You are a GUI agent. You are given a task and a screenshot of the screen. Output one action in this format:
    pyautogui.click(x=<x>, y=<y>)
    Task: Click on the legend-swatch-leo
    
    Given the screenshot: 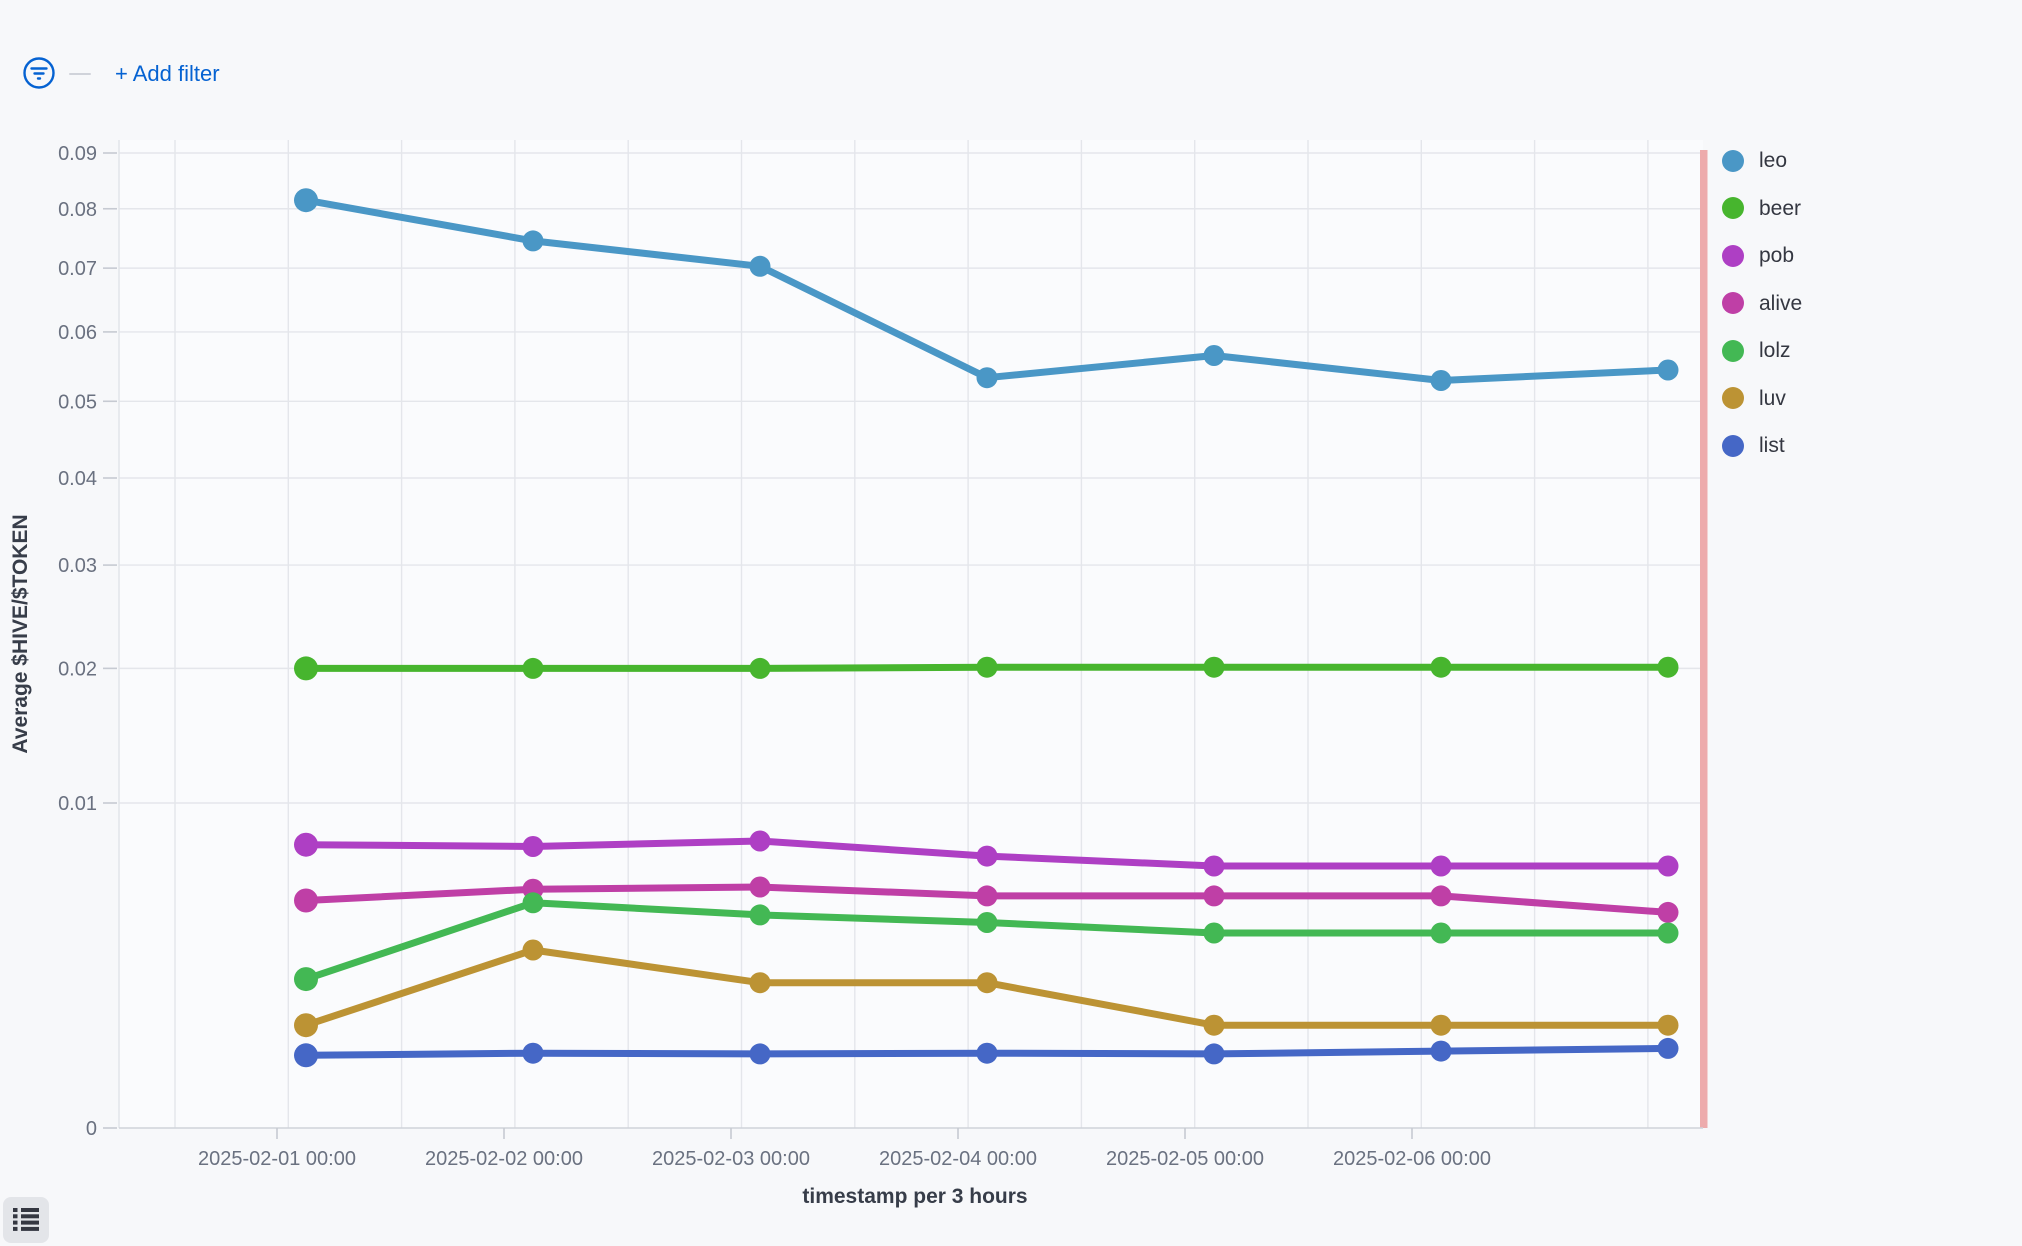 What is the action you would take?
    pyautogui.click(x=1733, y=160)
    